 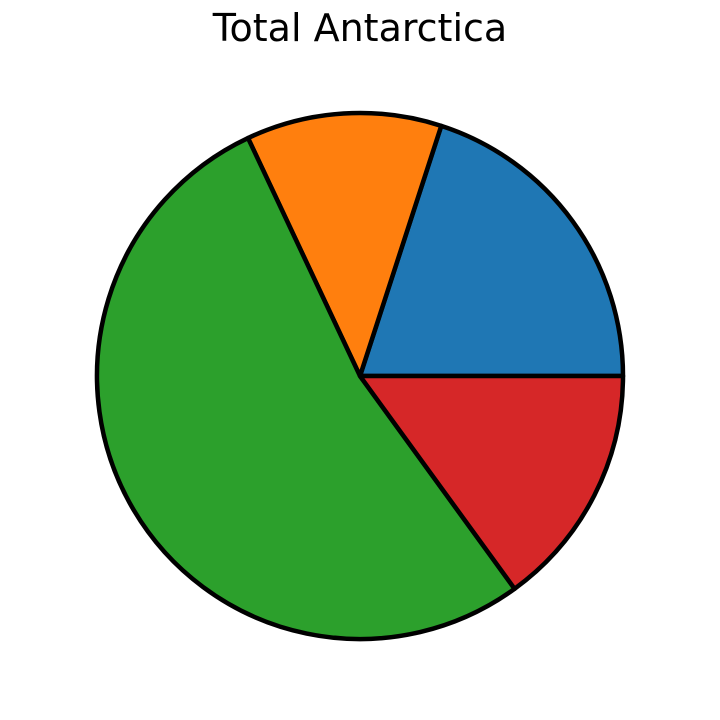 I want to click on chart-title: Total Antarctica, so click(x=360, y=28).